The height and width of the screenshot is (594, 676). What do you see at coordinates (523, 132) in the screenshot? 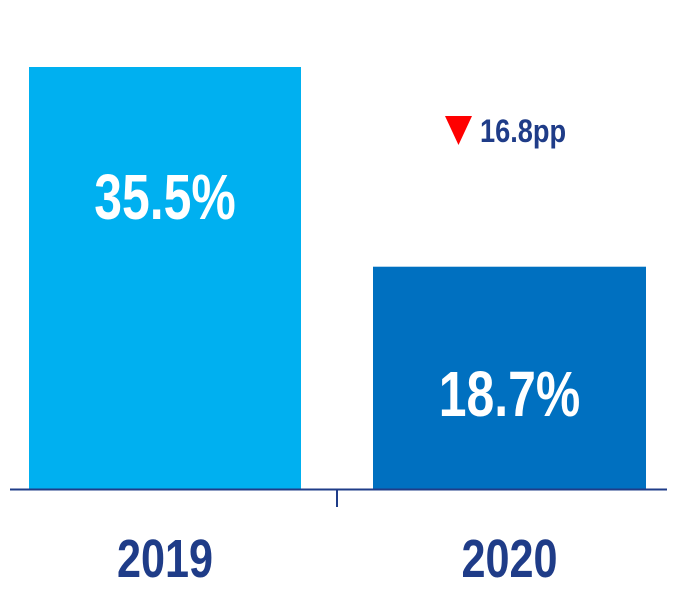
I see `change-annotation: 16.8pp` at bounding box center [523, 132].